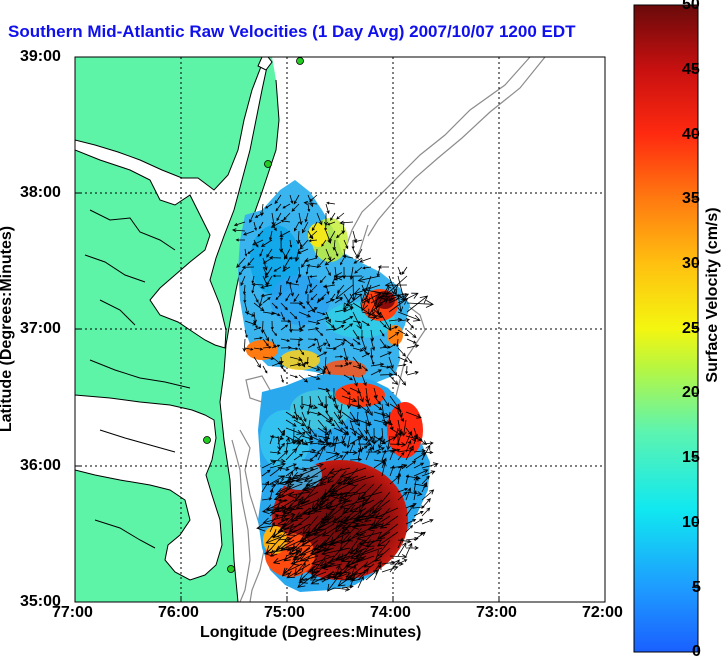 This screenshot has width=724, height=661. What do you see at coordinates (178, 612) in the screenshot?
I see `x-tick-label: 76:00` at bounding box center [178, 612].